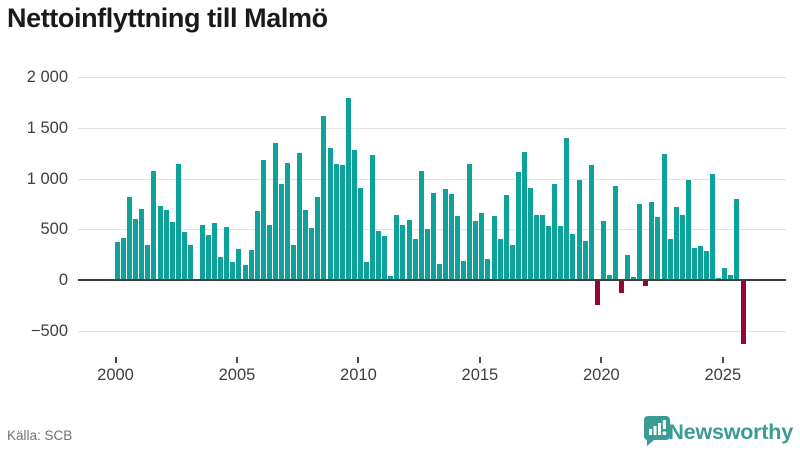 Image resolution: width=800 pixels, height=450 pixels. Describe the element at coordinates (670, 259) in the screenshot. I see `bar-2022Q4` at that location.